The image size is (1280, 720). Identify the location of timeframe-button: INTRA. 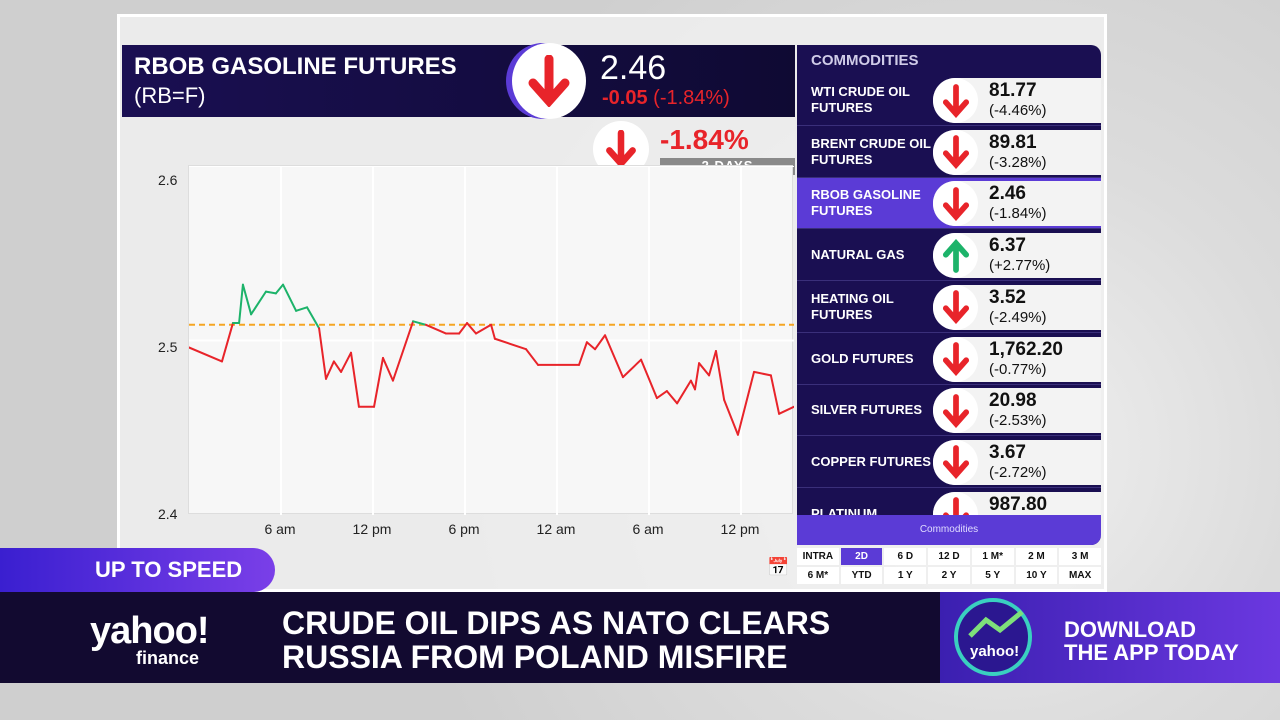
(818, 556).